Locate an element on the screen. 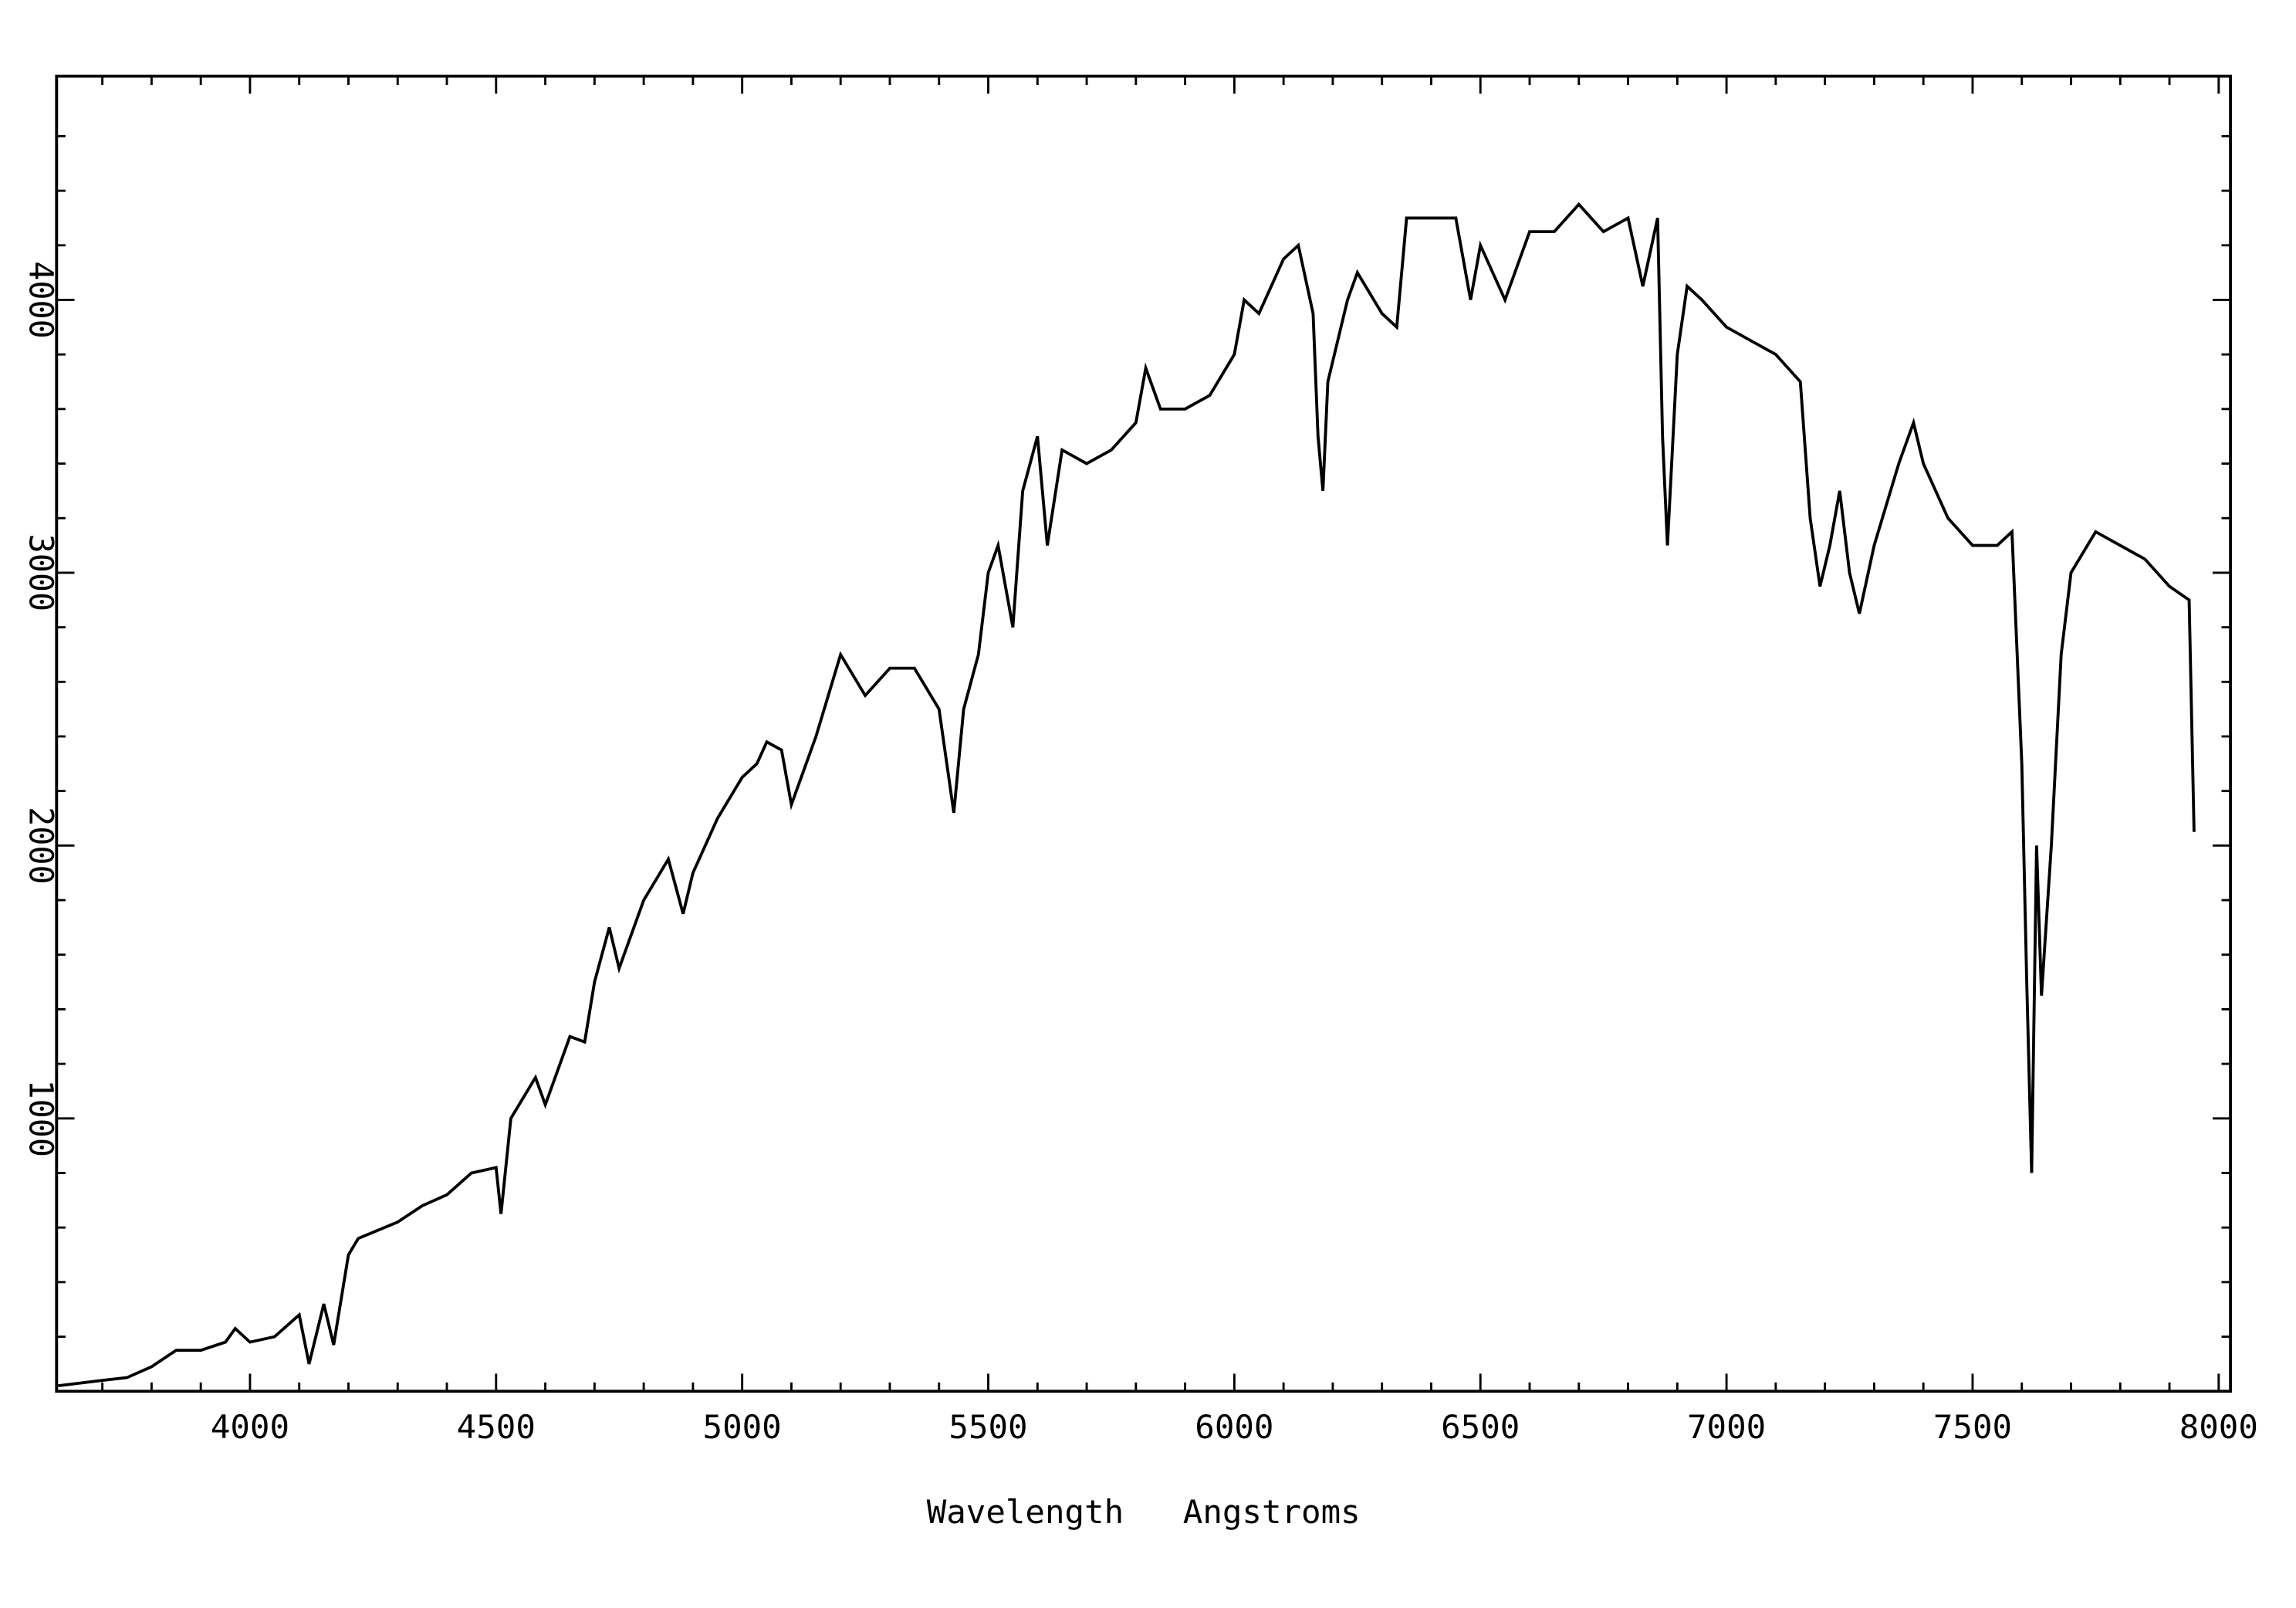 This screenshot has height=1608, width=2296. y-tick-label: 1000 is located at coordinates (41, 1118).